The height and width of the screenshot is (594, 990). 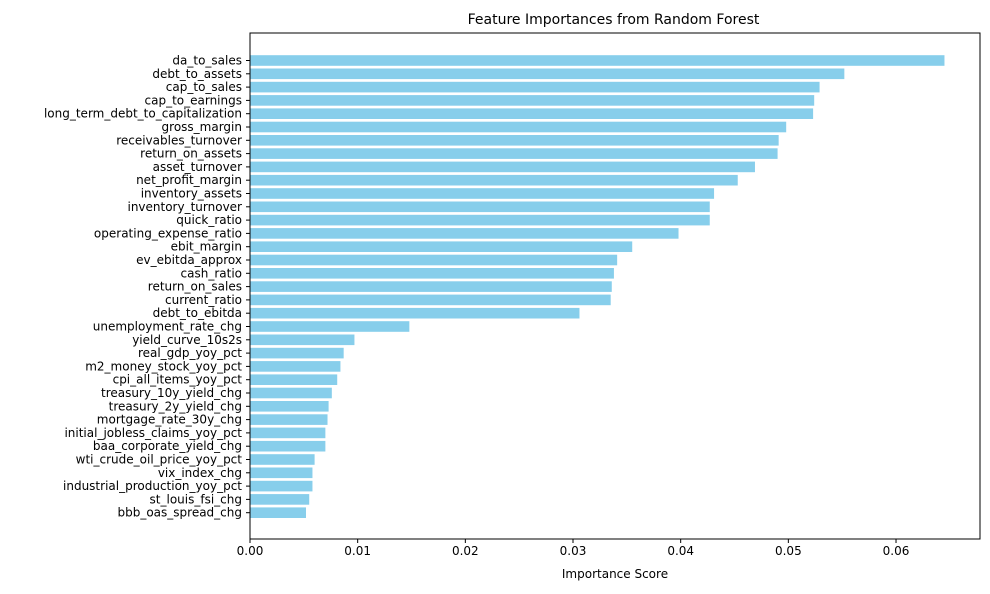 What do you see at coordinates (415, 313) in the screenshot?
I see `bar-debt-to-ebitda` at bounding box center [415, 313].